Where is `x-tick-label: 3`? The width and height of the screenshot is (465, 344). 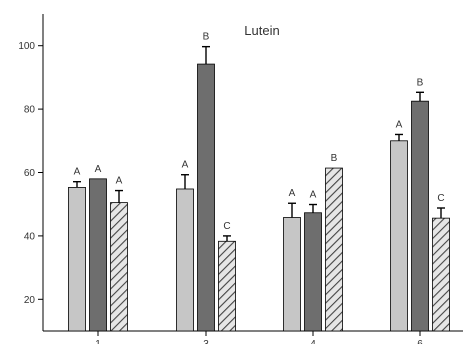
x-tick-label: 3 is located at coordinates (206, 341).